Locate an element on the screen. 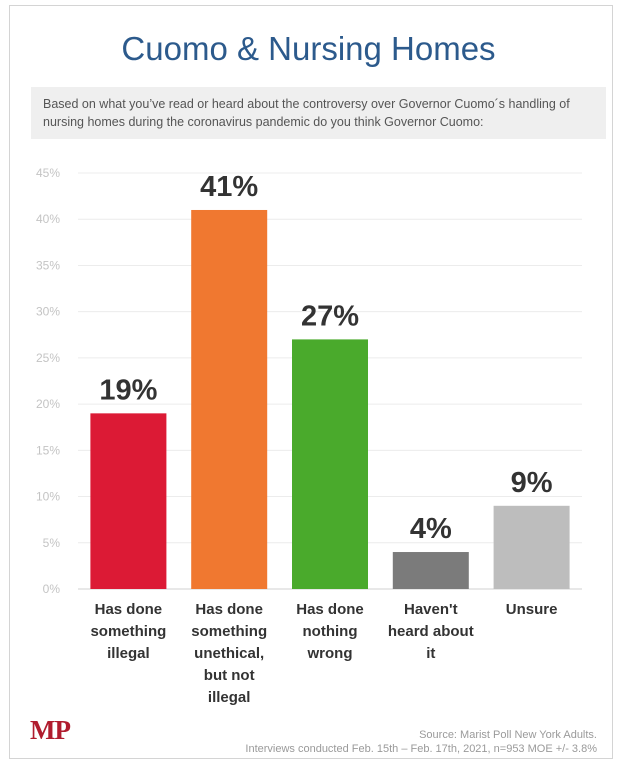  category-label-line: Unsure is located at coordinates (531, 609).